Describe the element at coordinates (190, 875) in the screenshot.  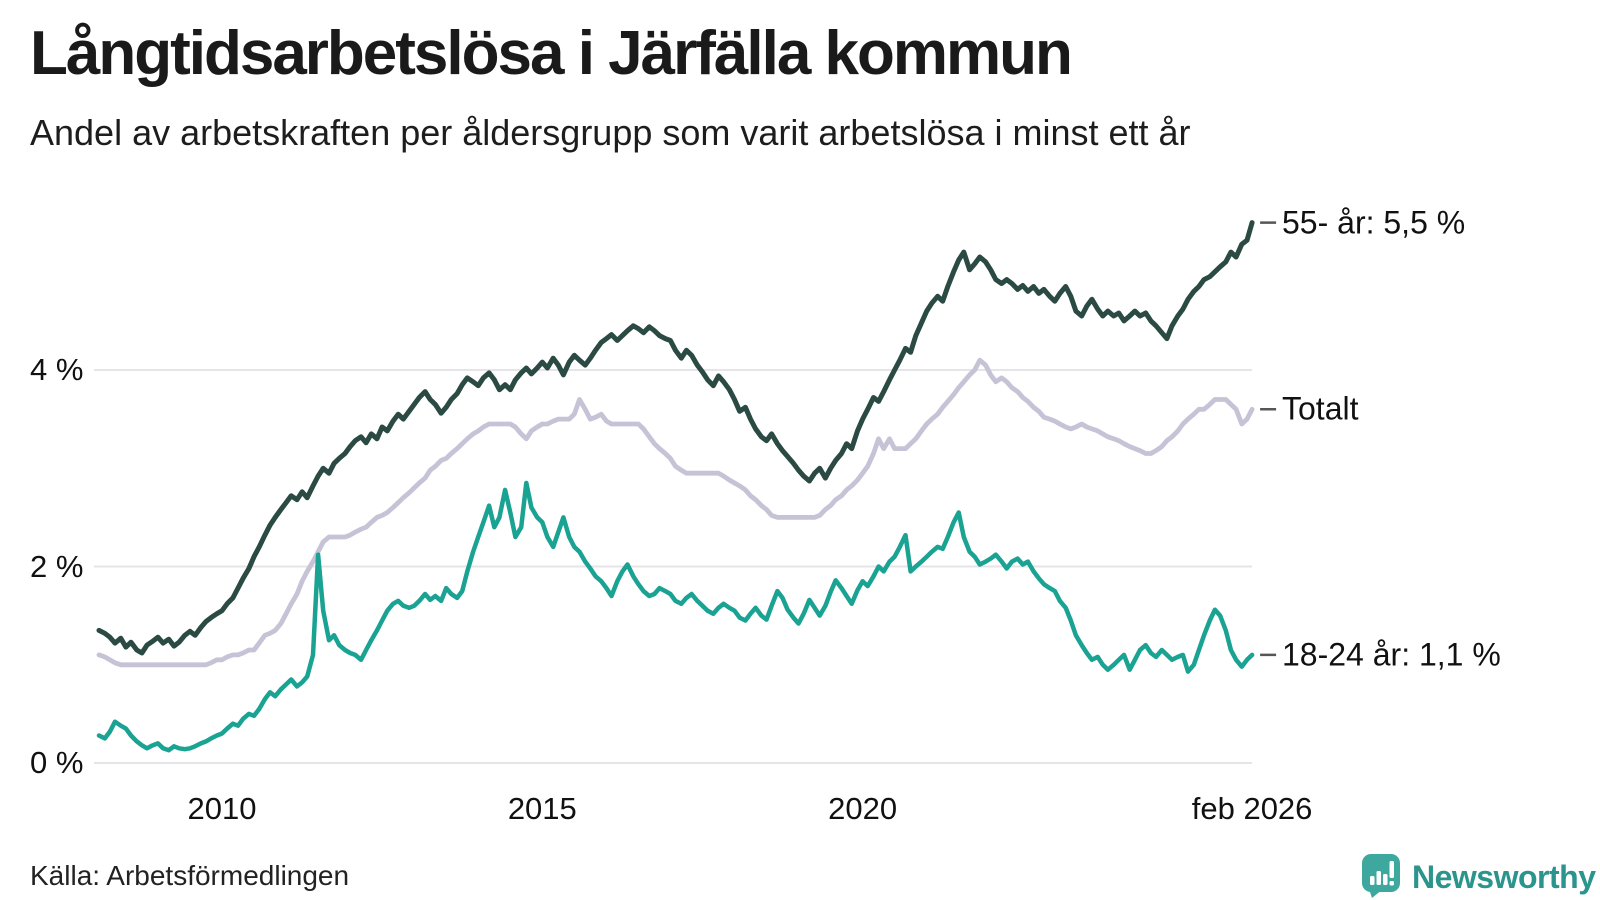
I see `source-note: Källa: Arbetsförmedlingen` at that location.